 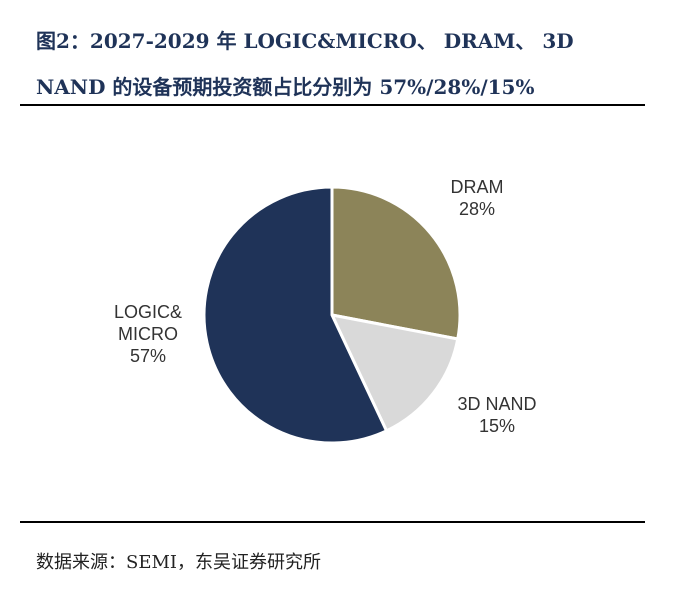 I want to click on value-label-dram: 28%, so click(x=477, y=209).